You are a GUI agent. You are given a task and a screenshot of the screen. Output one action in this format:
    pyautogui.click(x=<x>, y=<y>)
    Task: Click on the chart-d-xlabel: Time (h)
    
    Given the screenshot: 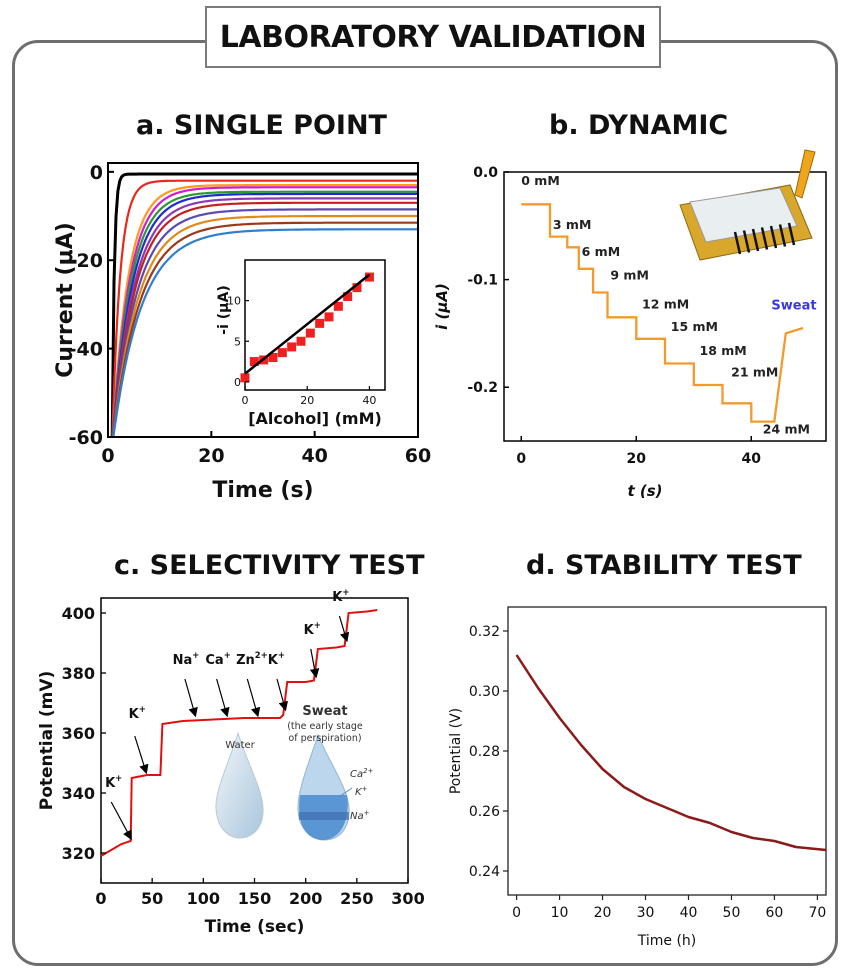 What is the action you would take?
    pyautogui.click(x=667, y=941)
    